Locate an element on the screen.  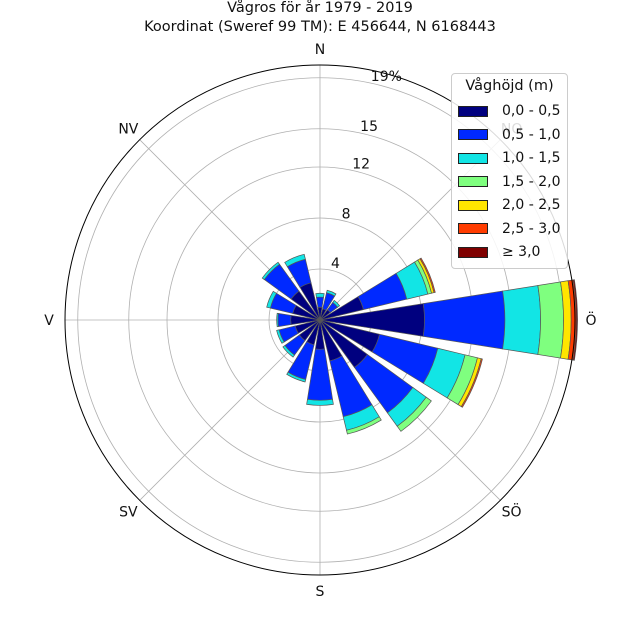
legend-item: 2,5 - 3,0 is located at coordinates (509, 229).